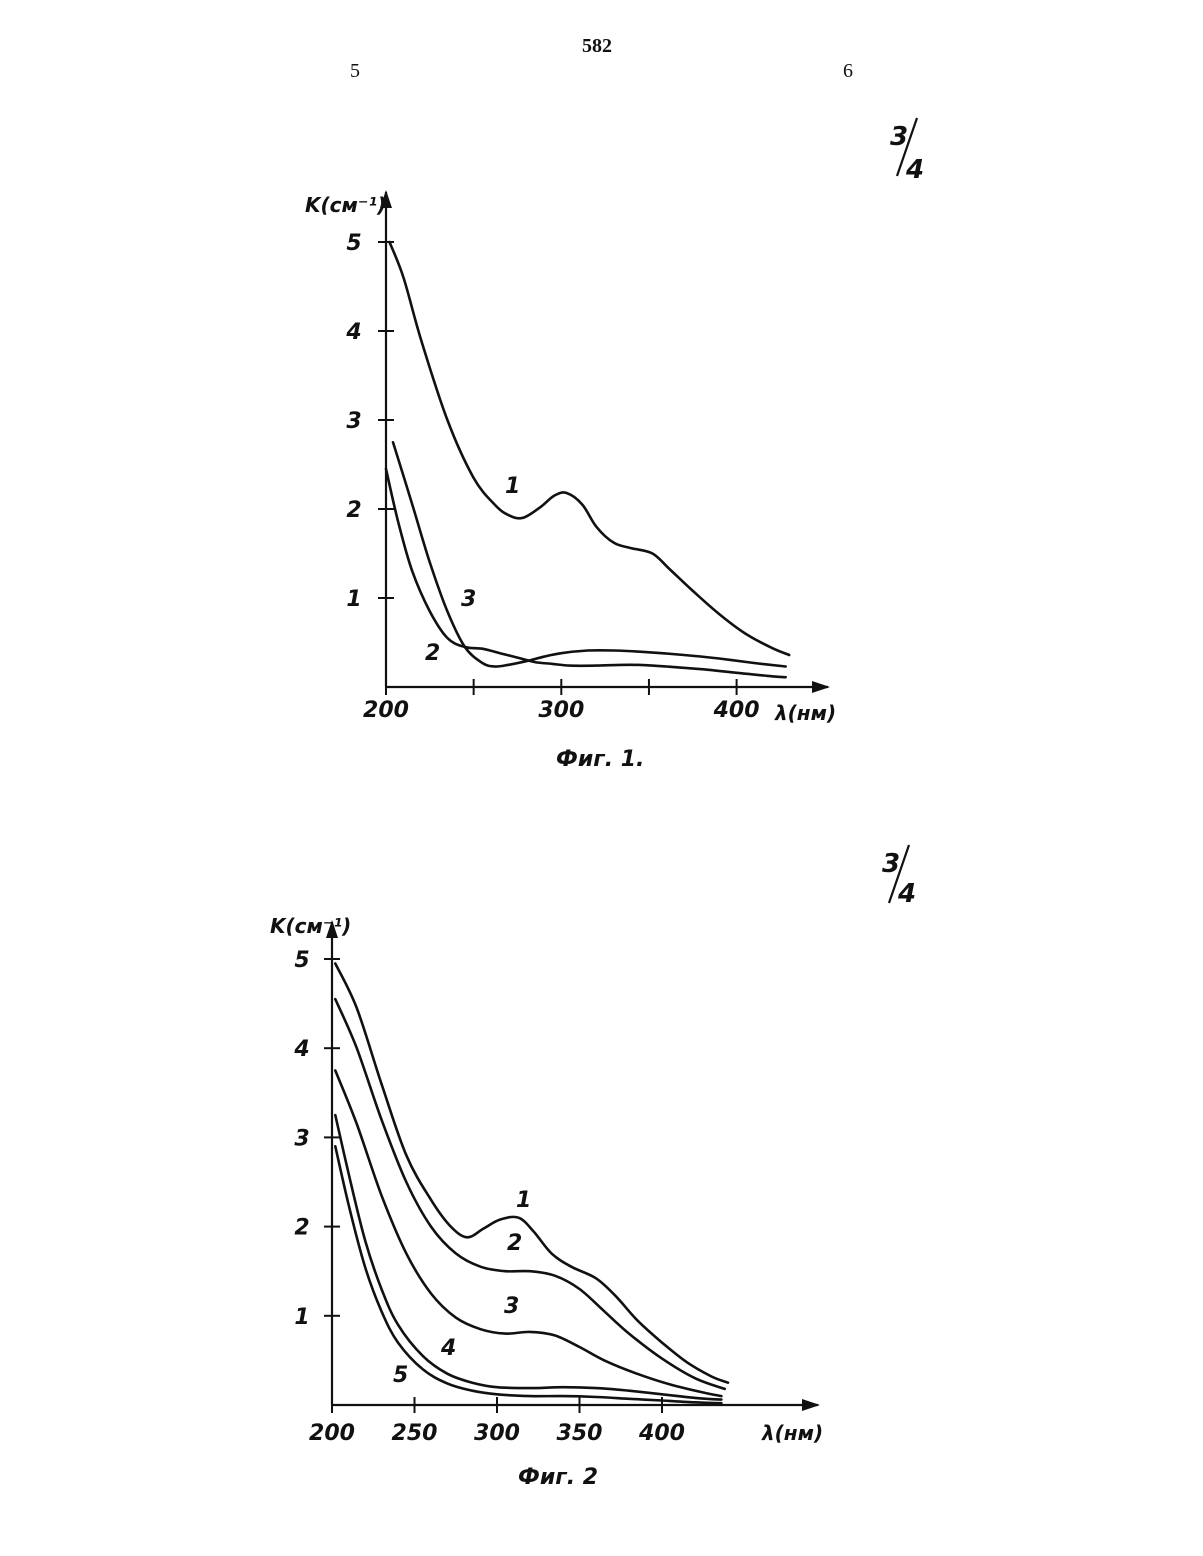  Describe the element at coordinates (906, 894) in the screenshot. I see `fraction-mid-denominator: 4` at that location.